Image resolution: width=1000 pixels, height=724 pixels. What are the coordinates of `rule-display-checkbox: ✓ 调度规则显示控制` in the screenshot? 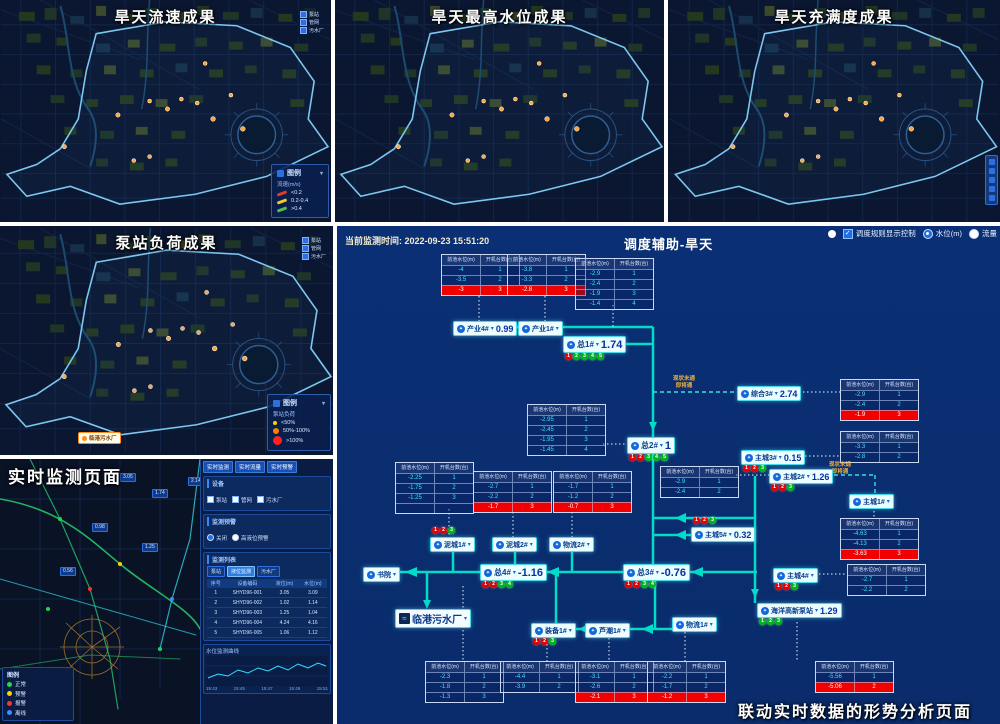 It's located at (879, 233).